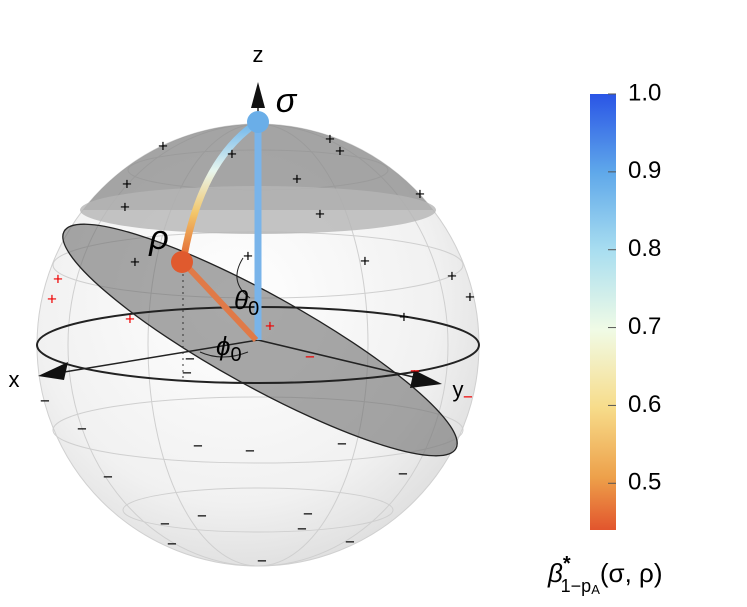 This screenshot has width=747, height=607. Describe the element at coordinates (644, 404) in the screenshot. I see `colorbar-tick-label: 0.6` at that location.